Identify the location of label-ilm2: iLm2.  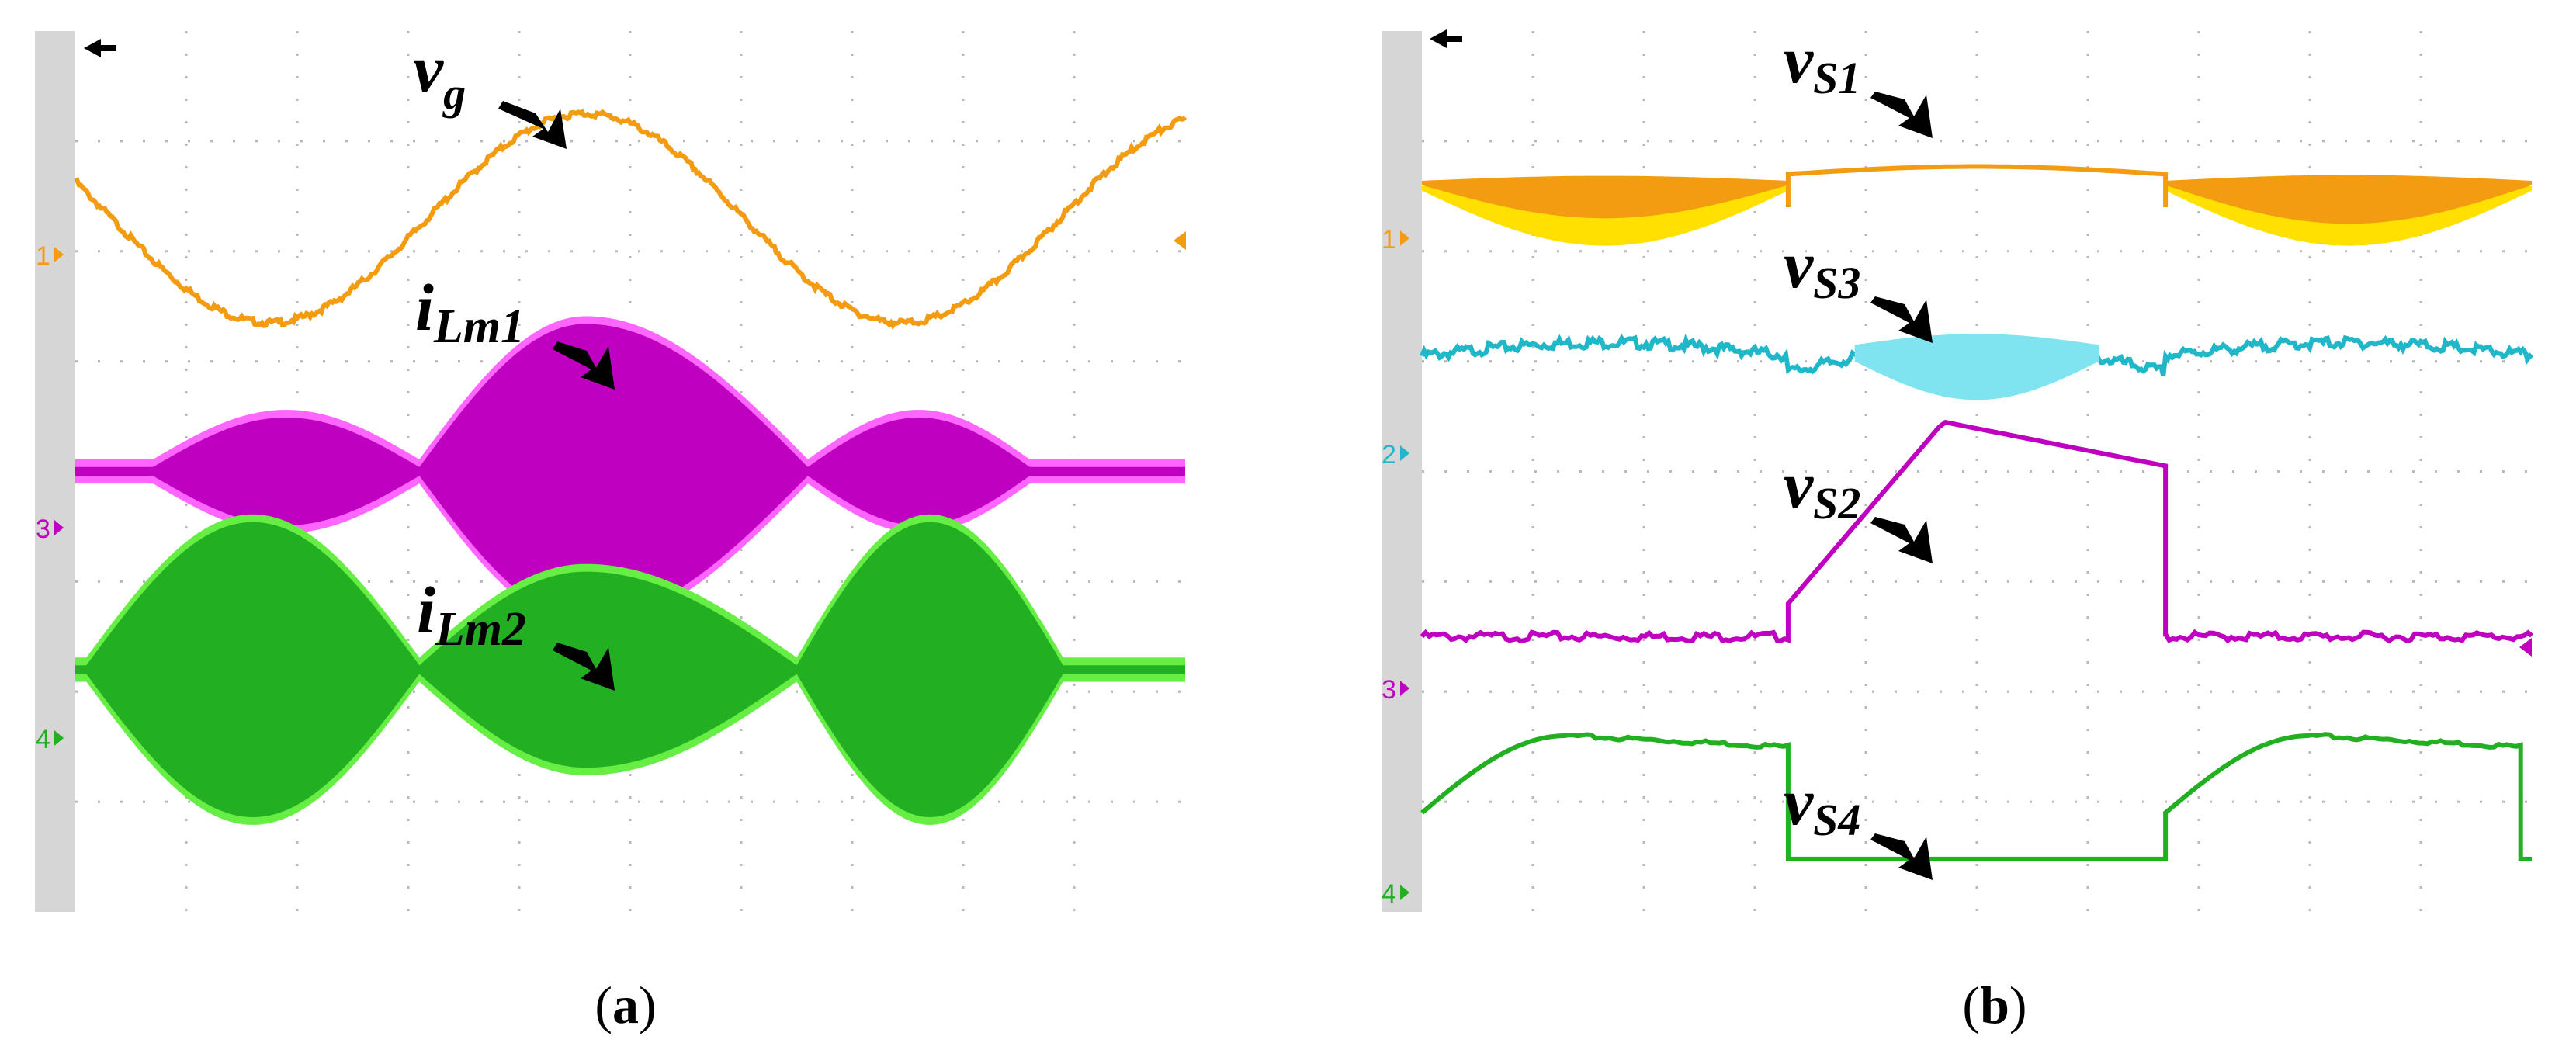
(471, 614).